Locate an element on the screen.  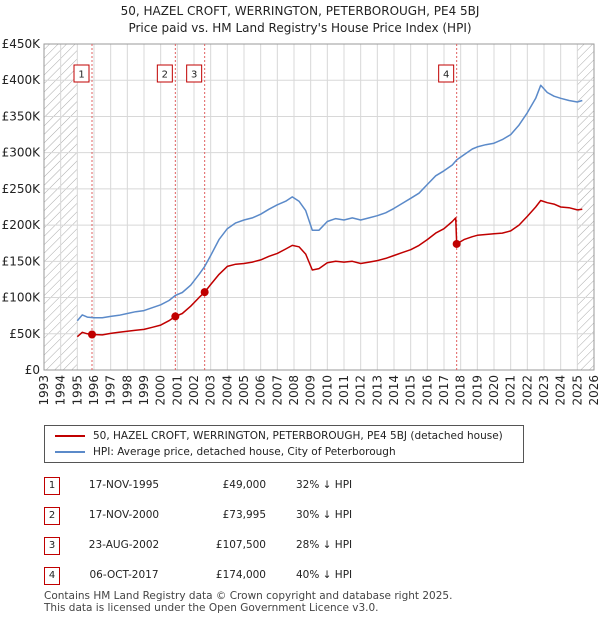
x-tick-label: 2009 is located at coordinates (311, 390).